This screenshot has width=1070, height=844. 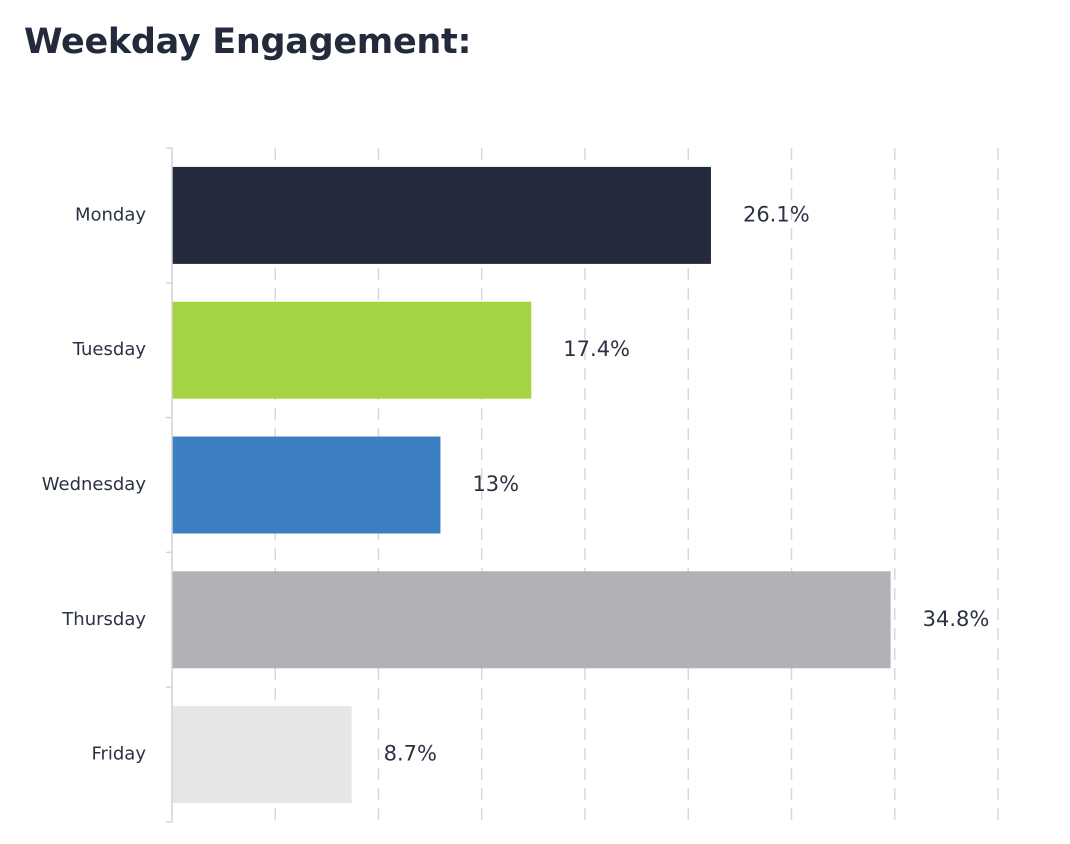 What do you see at coordinates (248, 42) in the screenshot?
I see `chart-title: Weekday Engagement:` at bounding box center [248, 42].